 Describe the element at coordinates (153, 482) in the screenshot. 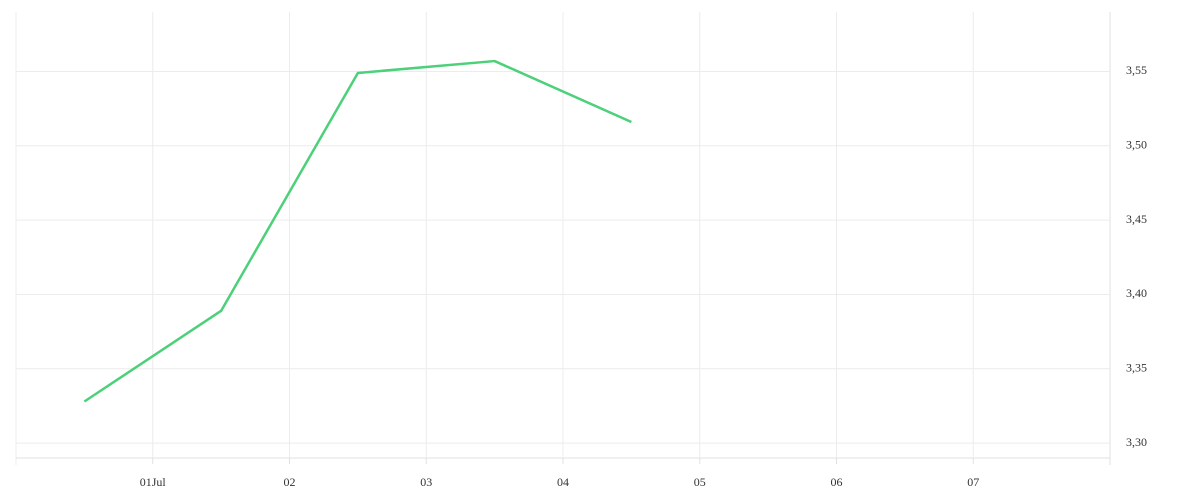

I see `x-tick-label: 01Jul` at that location.